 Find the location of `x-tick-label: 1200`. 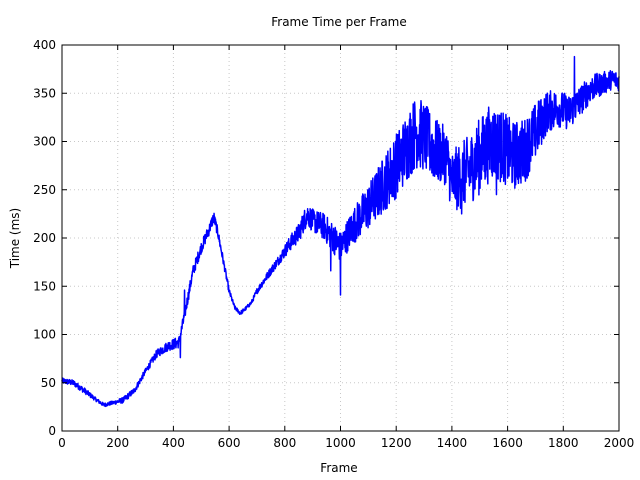

x-tick-label: 1200 is located at coordinates (396, 443).